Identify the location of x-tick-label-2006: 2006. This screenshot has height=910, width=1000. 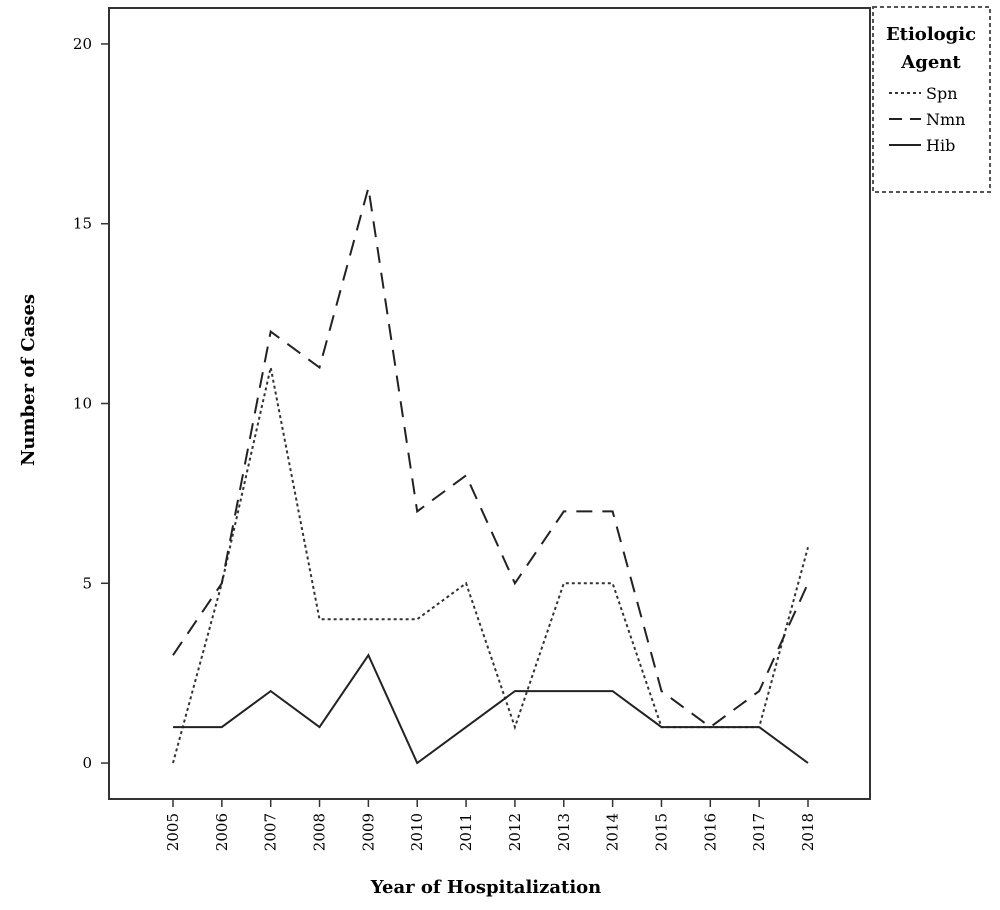
(222, 832).